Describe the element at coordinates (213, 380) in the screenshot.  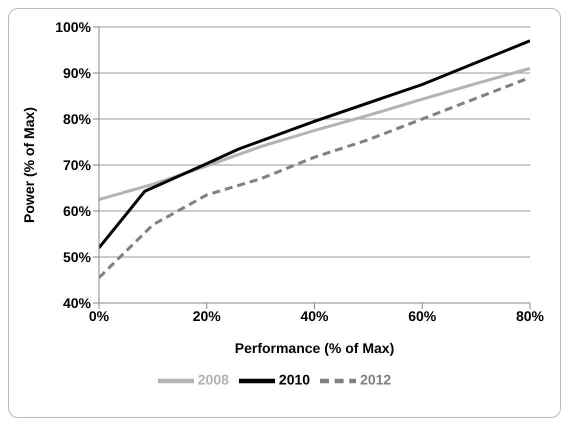
I see `legend-label: 2008` at that location.